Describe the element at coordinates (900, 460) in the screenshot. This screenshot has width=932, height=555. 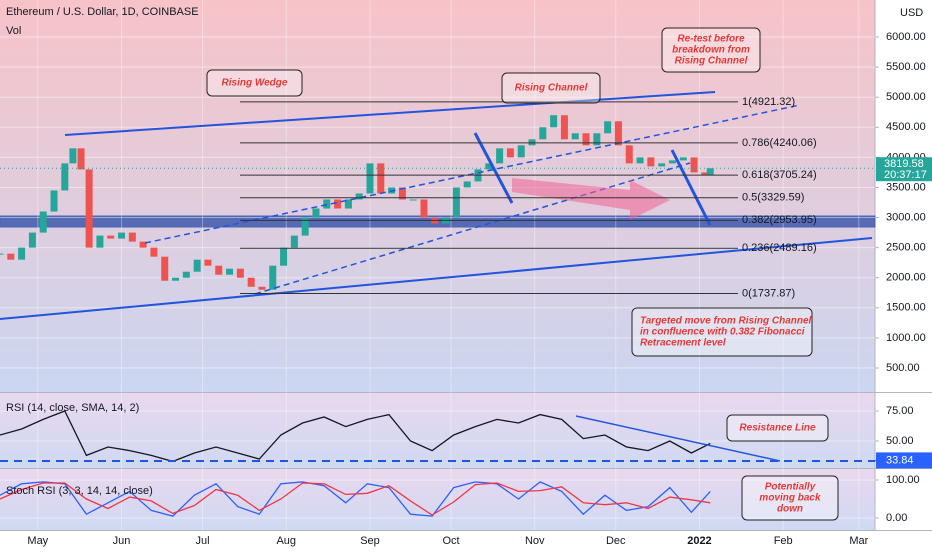
I see `level-label: 33.84` at that location.